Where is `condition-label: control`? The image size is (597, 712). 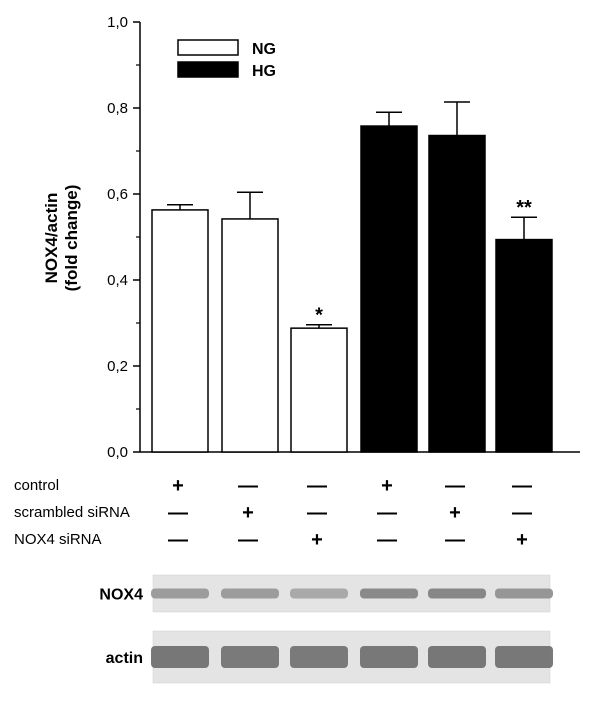
condition-label: control is located at coordinates (36, 485).